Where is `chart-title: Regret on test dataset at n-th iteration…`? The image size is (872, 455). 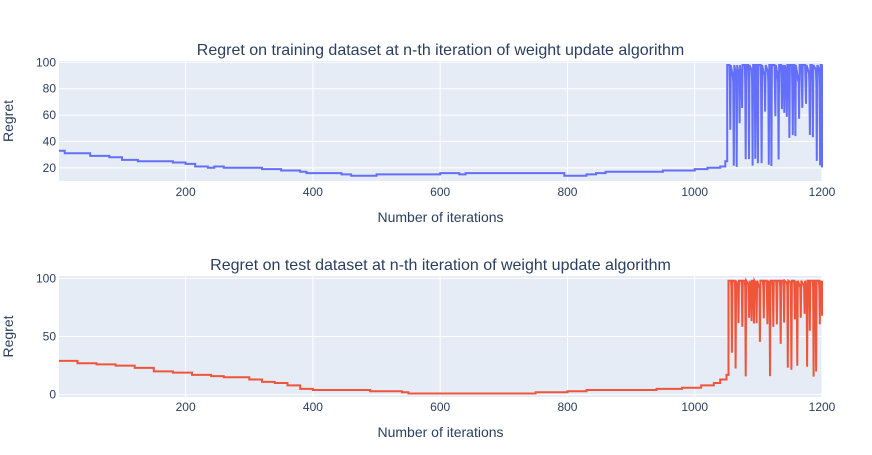
chart-title: Regret on test dataset at n-th iteration… is located at coordinates (440, 265).